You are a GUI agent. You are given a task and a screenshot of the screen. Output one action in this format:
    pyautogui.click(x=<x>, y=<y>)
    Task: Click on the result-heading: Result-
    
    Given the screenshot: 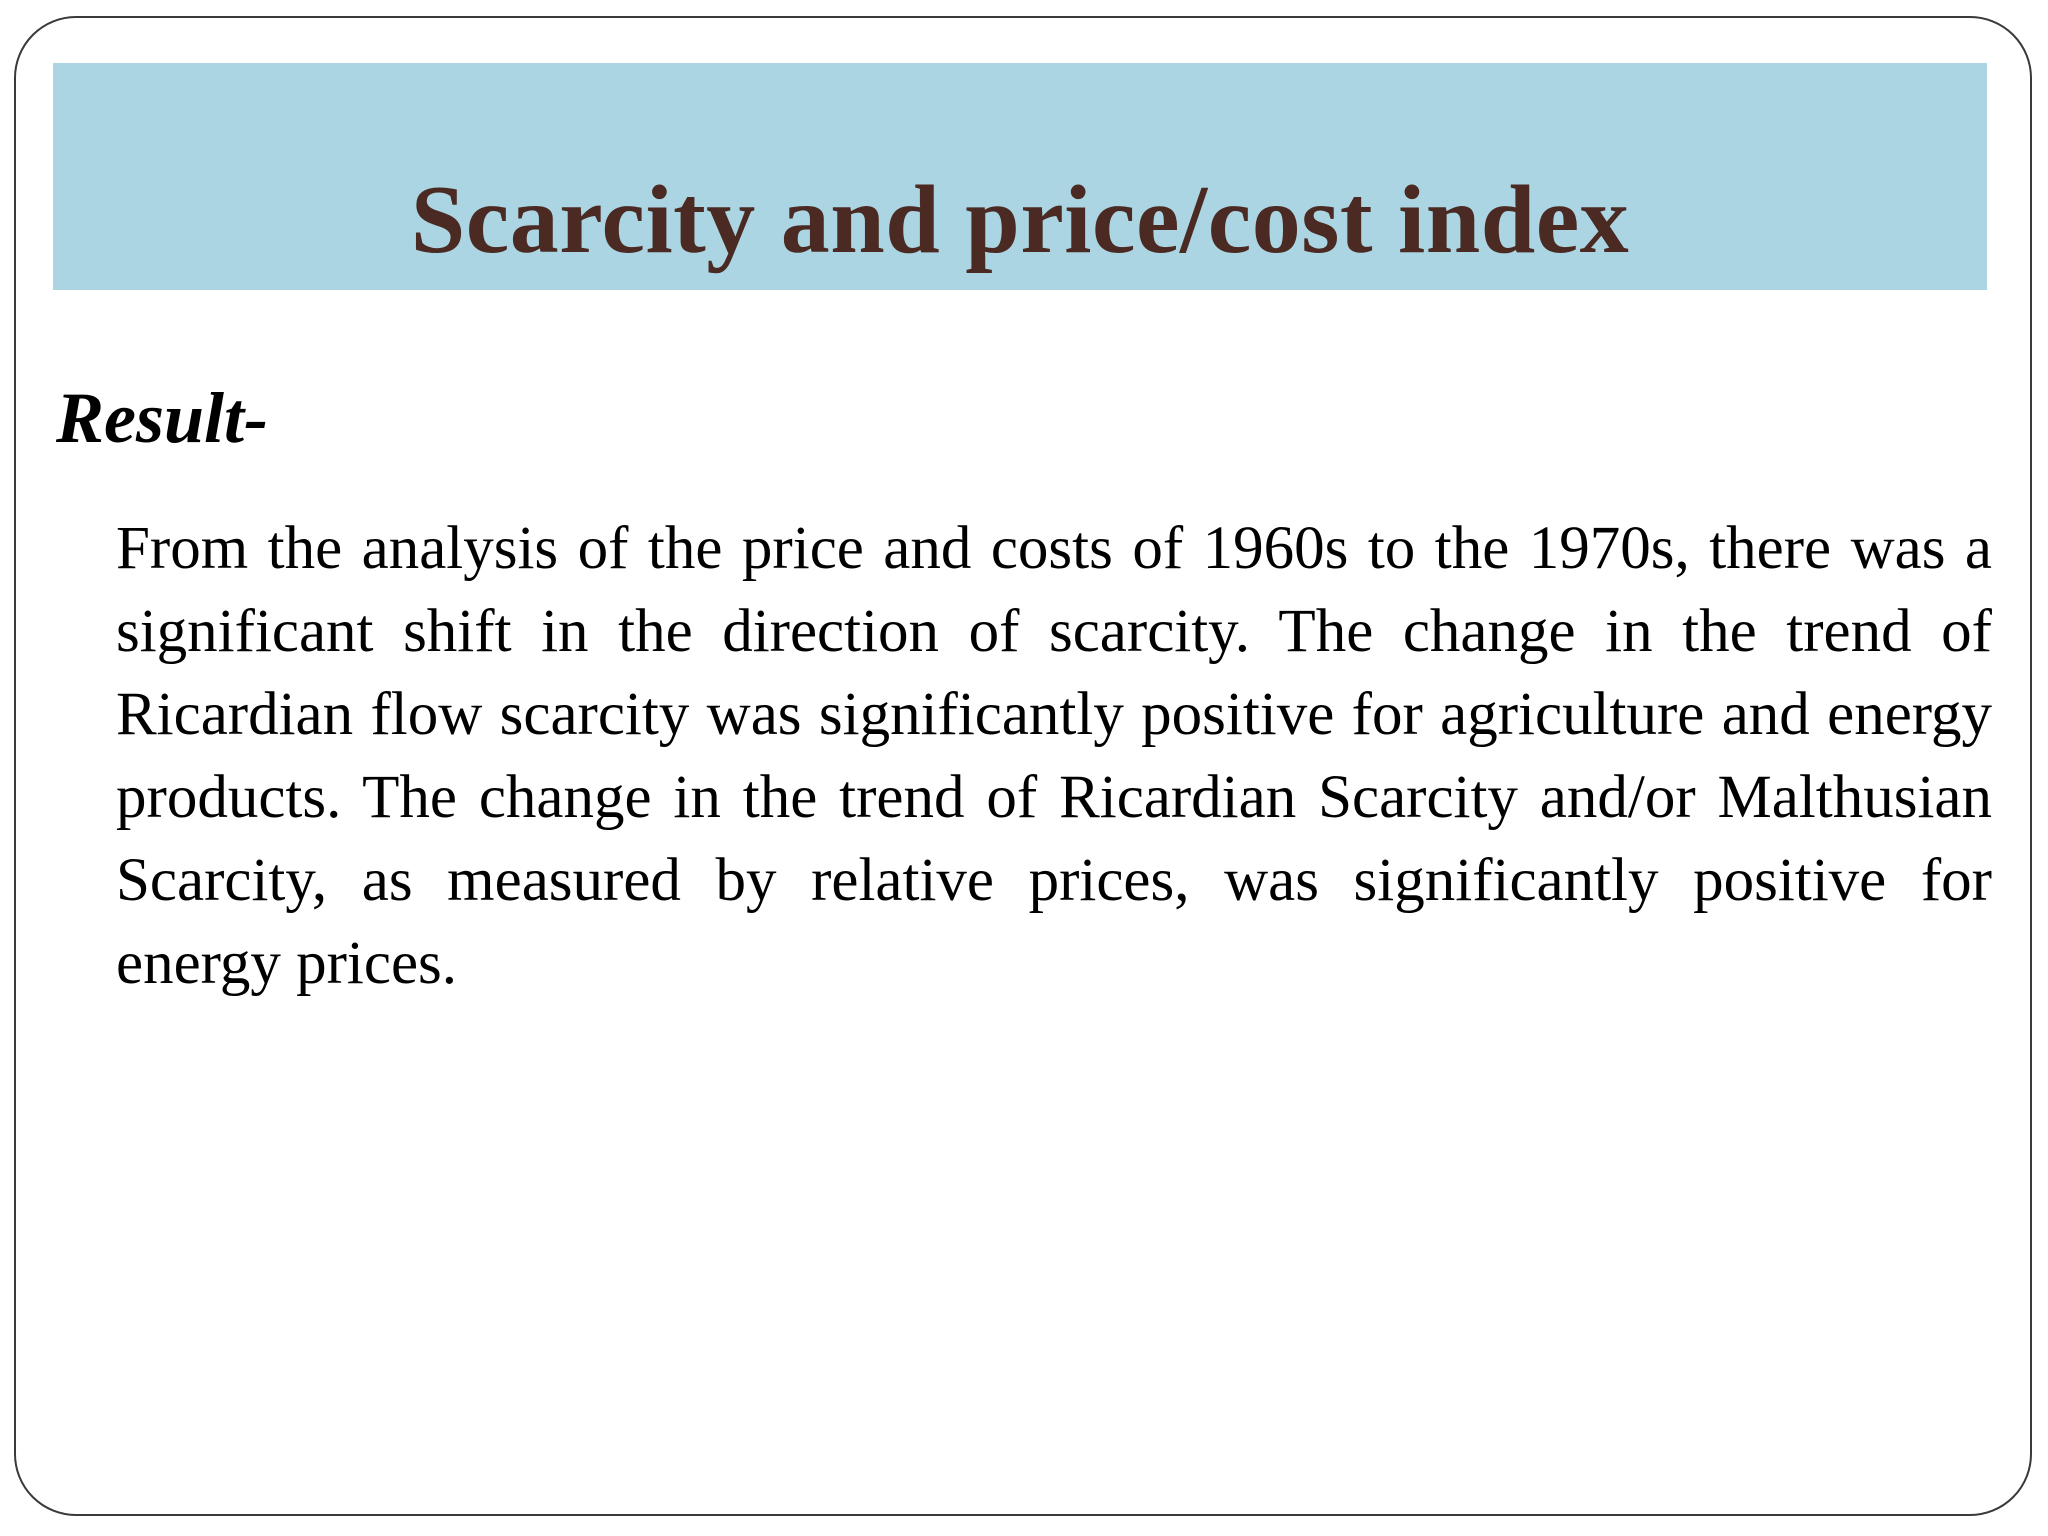 What is the action you would take?
    pyautogui.click(x=162, y=418)
    